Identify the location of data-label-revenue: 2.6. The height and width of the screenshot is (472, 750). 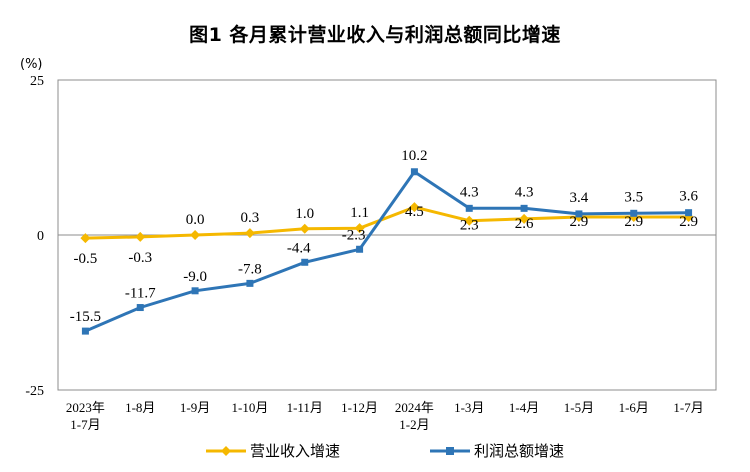
(524, 224).